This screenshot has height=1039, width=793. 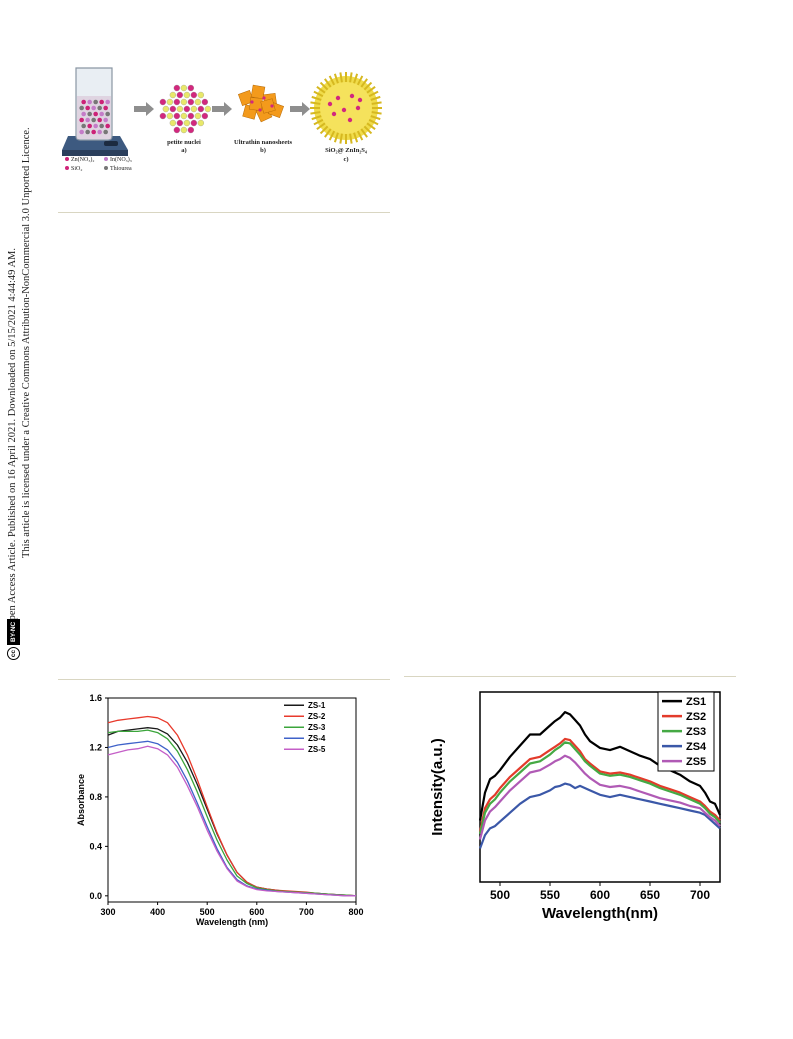 I want to click on y-axis-label: Absorbance, so click(x=81, y=800).